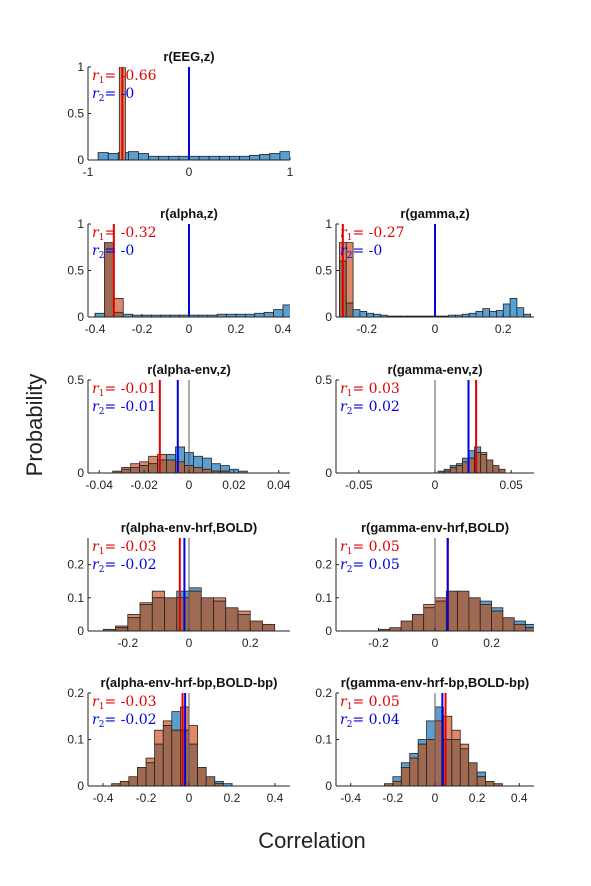 The height and width of the screenshot is (886, 591). I want to click on y-tick-label: 0.1, so click(75, 740).